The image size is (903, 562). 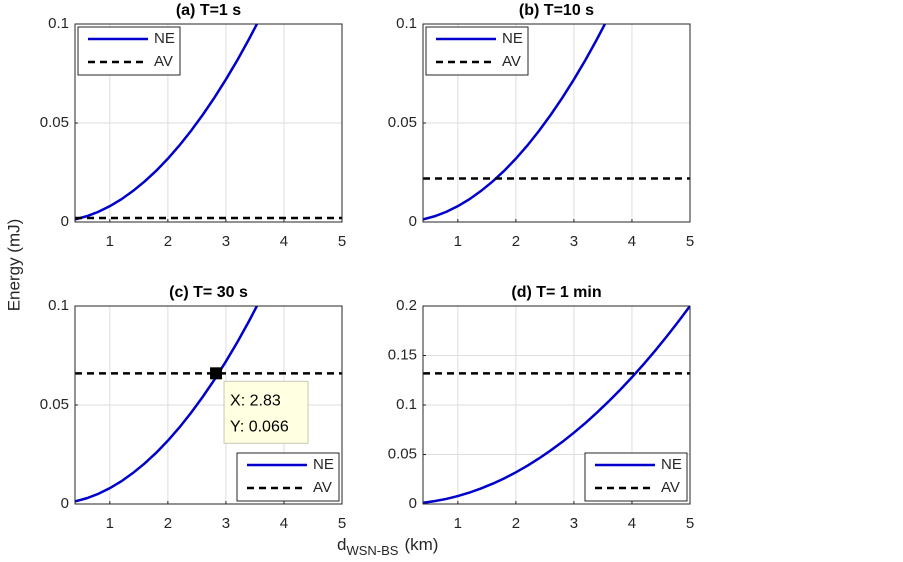 I want to click on axes: 1 2 3 4 5 0 0.05 0.1 (a) T=1 sNE AV, so click(x=193, y=126).